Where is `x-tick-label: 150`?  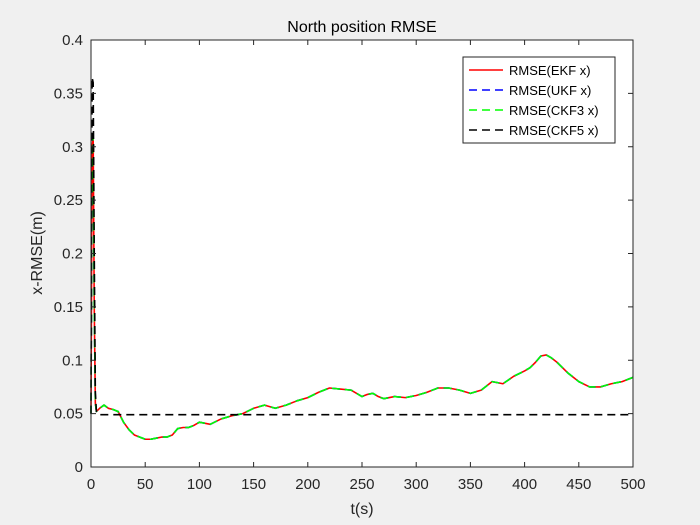 x-tick-label: 150 is located at coordinates (253, 484).